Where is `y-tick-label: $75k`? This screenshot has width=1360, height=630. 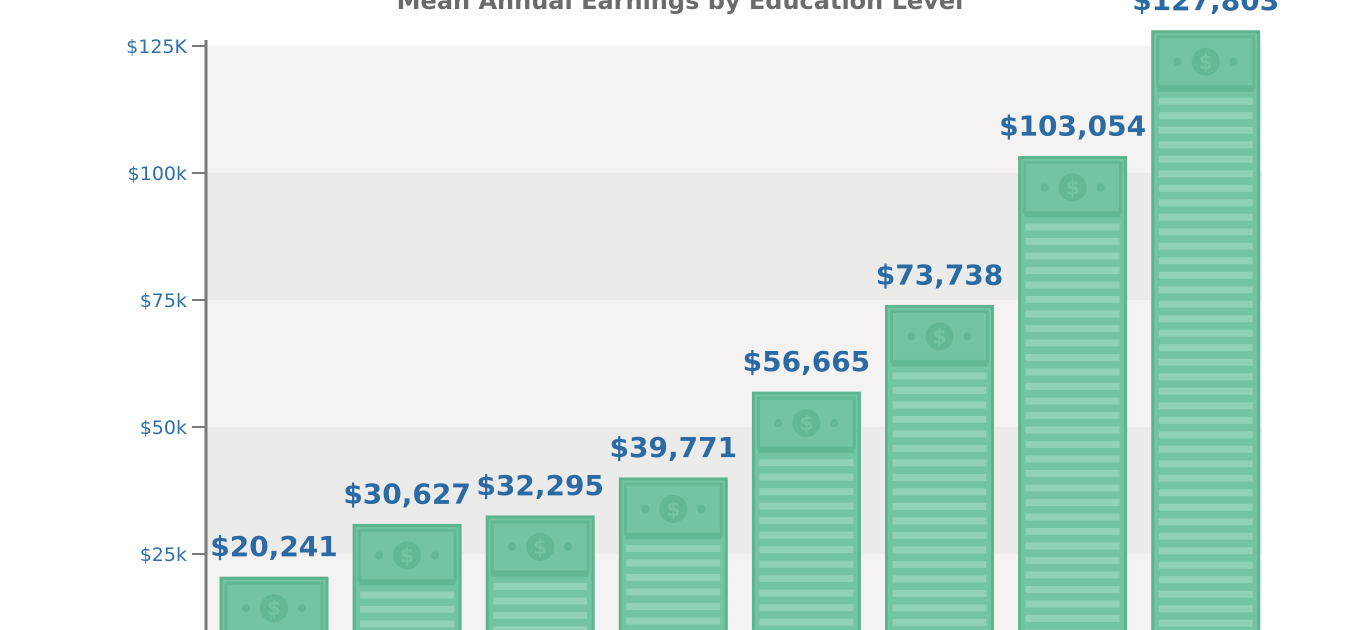
y-tick-label: $75k is located at coordinates (163, 301).